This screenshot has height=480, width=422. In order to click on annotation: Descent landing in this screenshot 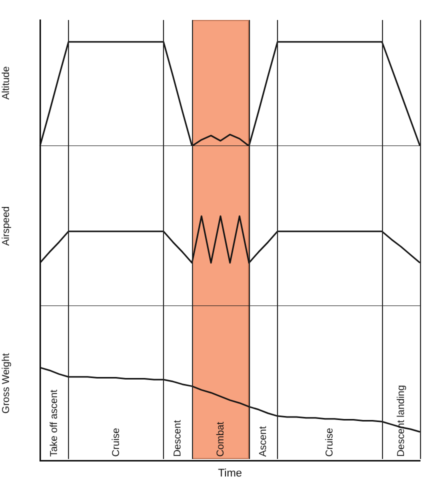, I will do `click(401, 421)`.